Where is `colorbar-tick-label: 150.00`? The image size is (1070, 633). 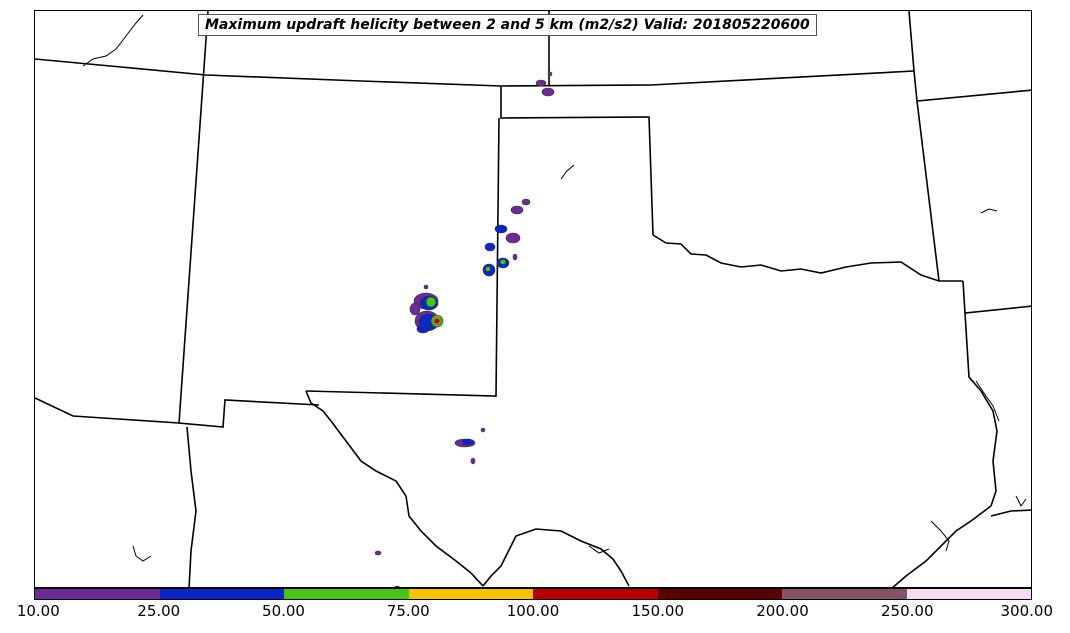
colorbar-tick-label: 150.00 is located at coordinates (658, 611).